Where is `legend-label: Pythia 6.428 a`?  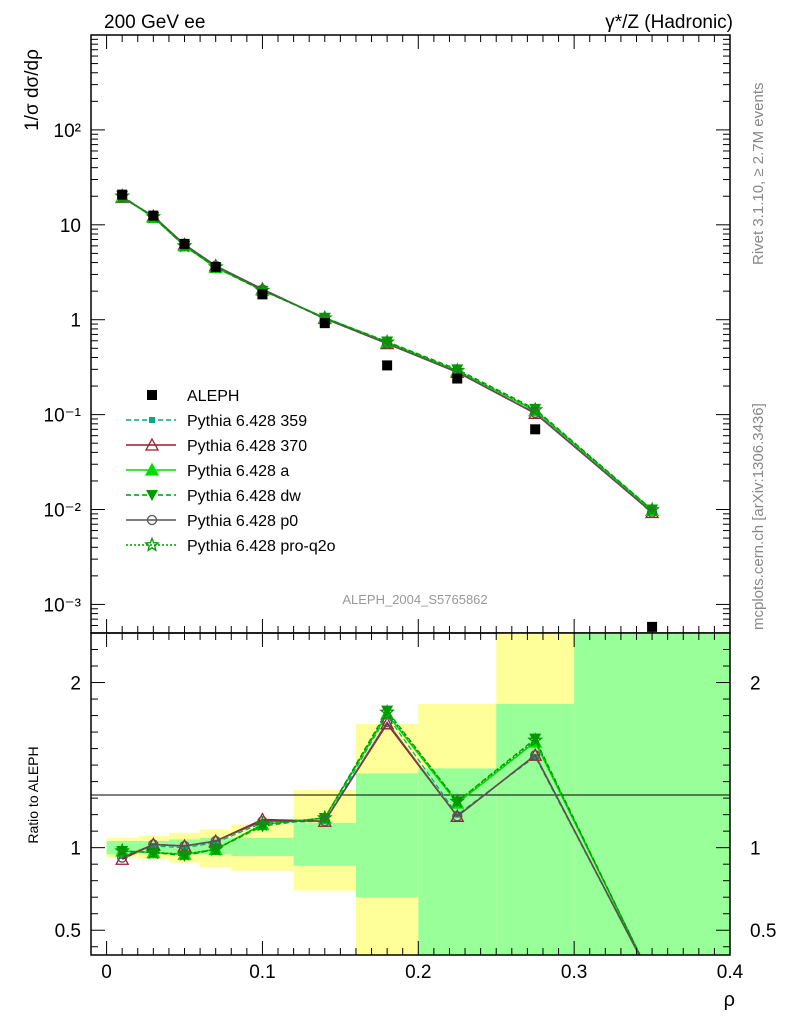 legend-label: Pythia 6.428 a is located at coordinates (238, 471).